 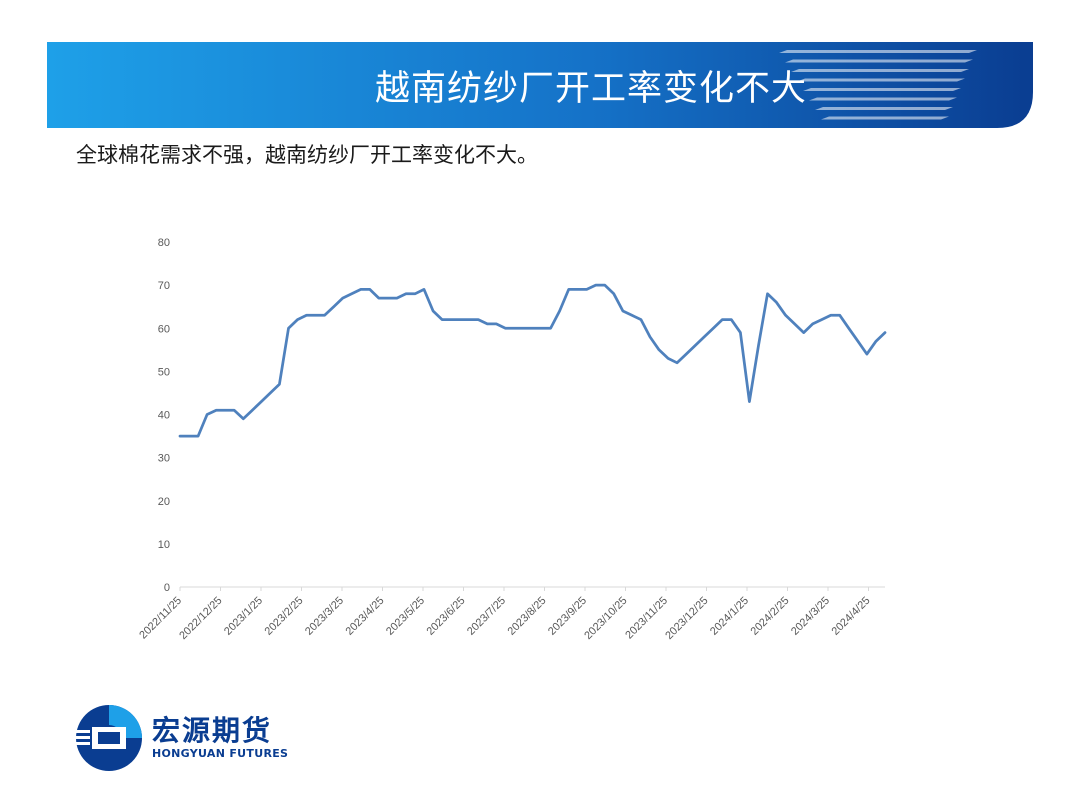 What do you see at coordinates (164, 329) in the screenshot?
I see `y-tick-label: 60` at bounding box center [164, 329].